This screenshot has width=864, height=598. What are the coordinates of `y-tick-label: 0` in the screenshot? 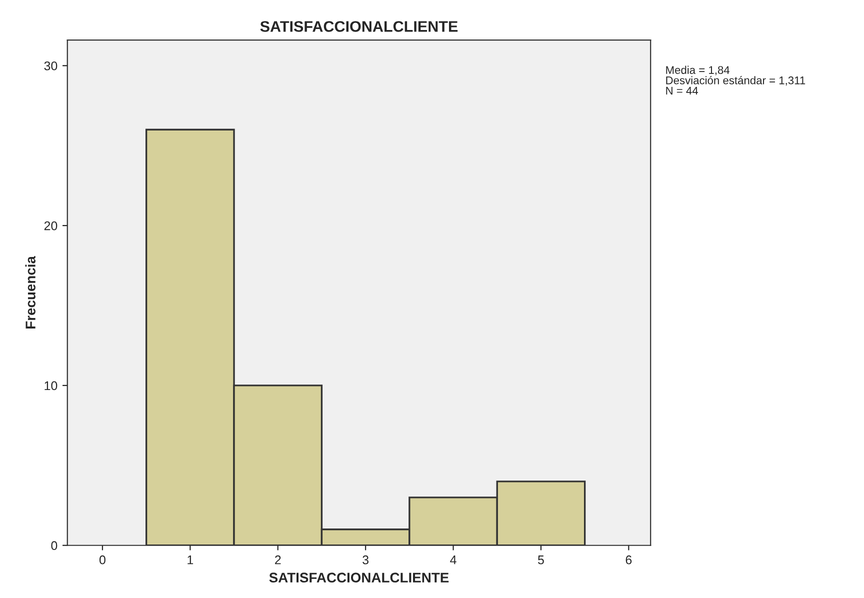 It's located at (54, 545).